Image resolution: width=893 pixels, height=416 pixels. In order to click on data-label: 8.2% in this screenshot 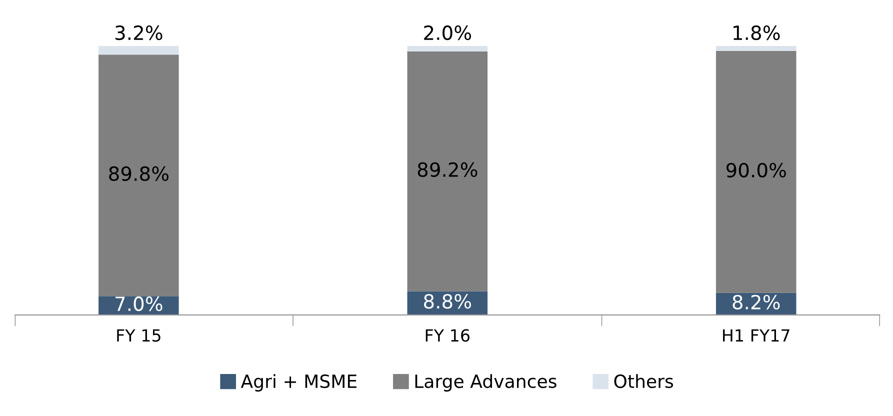, I will do `click(756, 302)`.